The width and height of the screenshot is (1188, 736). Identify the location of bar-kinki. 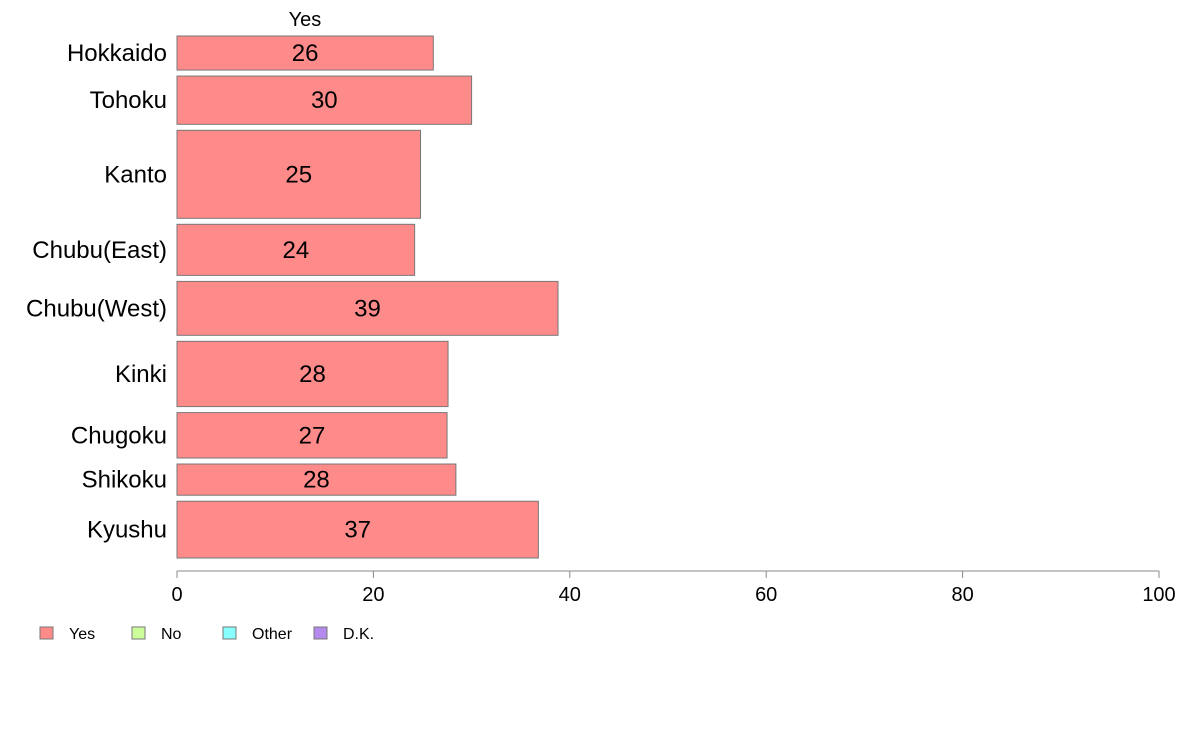
(312, 374).